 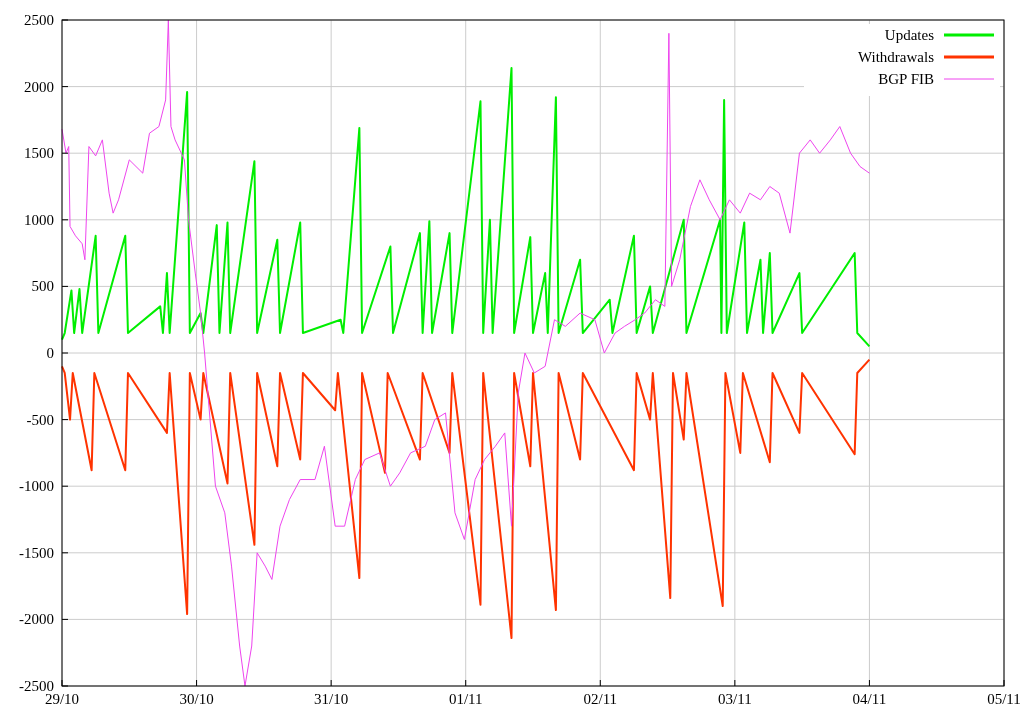 What do you see at coordinates (39, 20) in the screenshot?
I see `y-tick-label: 2500` at bounding box center [39, 20].